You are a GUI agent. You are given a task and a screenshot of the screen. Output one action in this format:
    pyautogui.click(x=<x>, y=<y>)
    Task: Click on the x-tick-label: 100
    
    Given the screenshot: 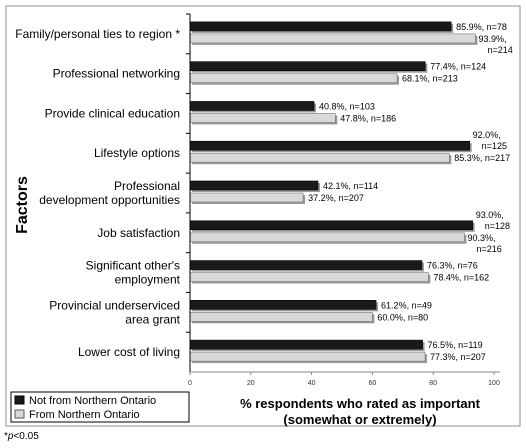 What is the action you would take?
    pyautogui.click(x=494, y=383)
    